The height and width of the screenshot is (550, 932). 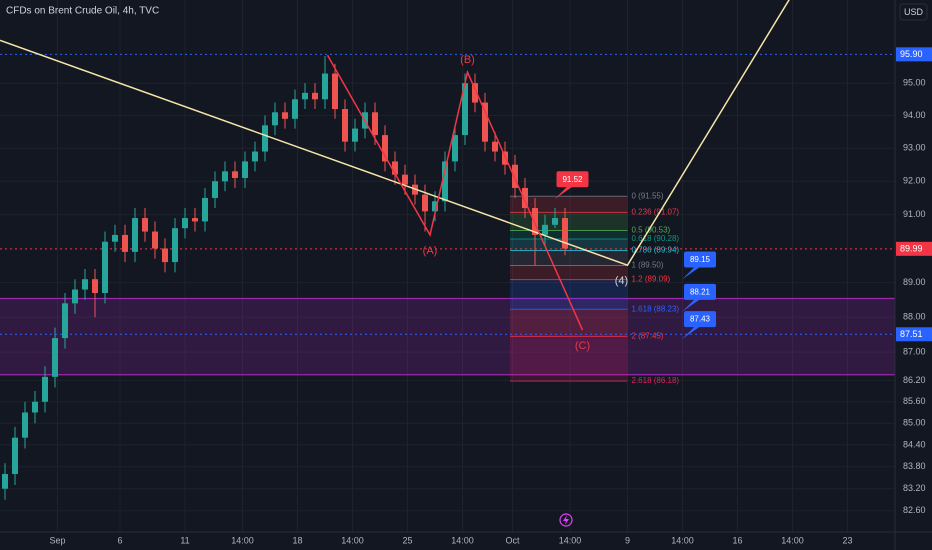 What do you see at coordinates (914, 423) in the screenshot?
I see `y-tick-label: 85.00` at bounding box center [914, 423].